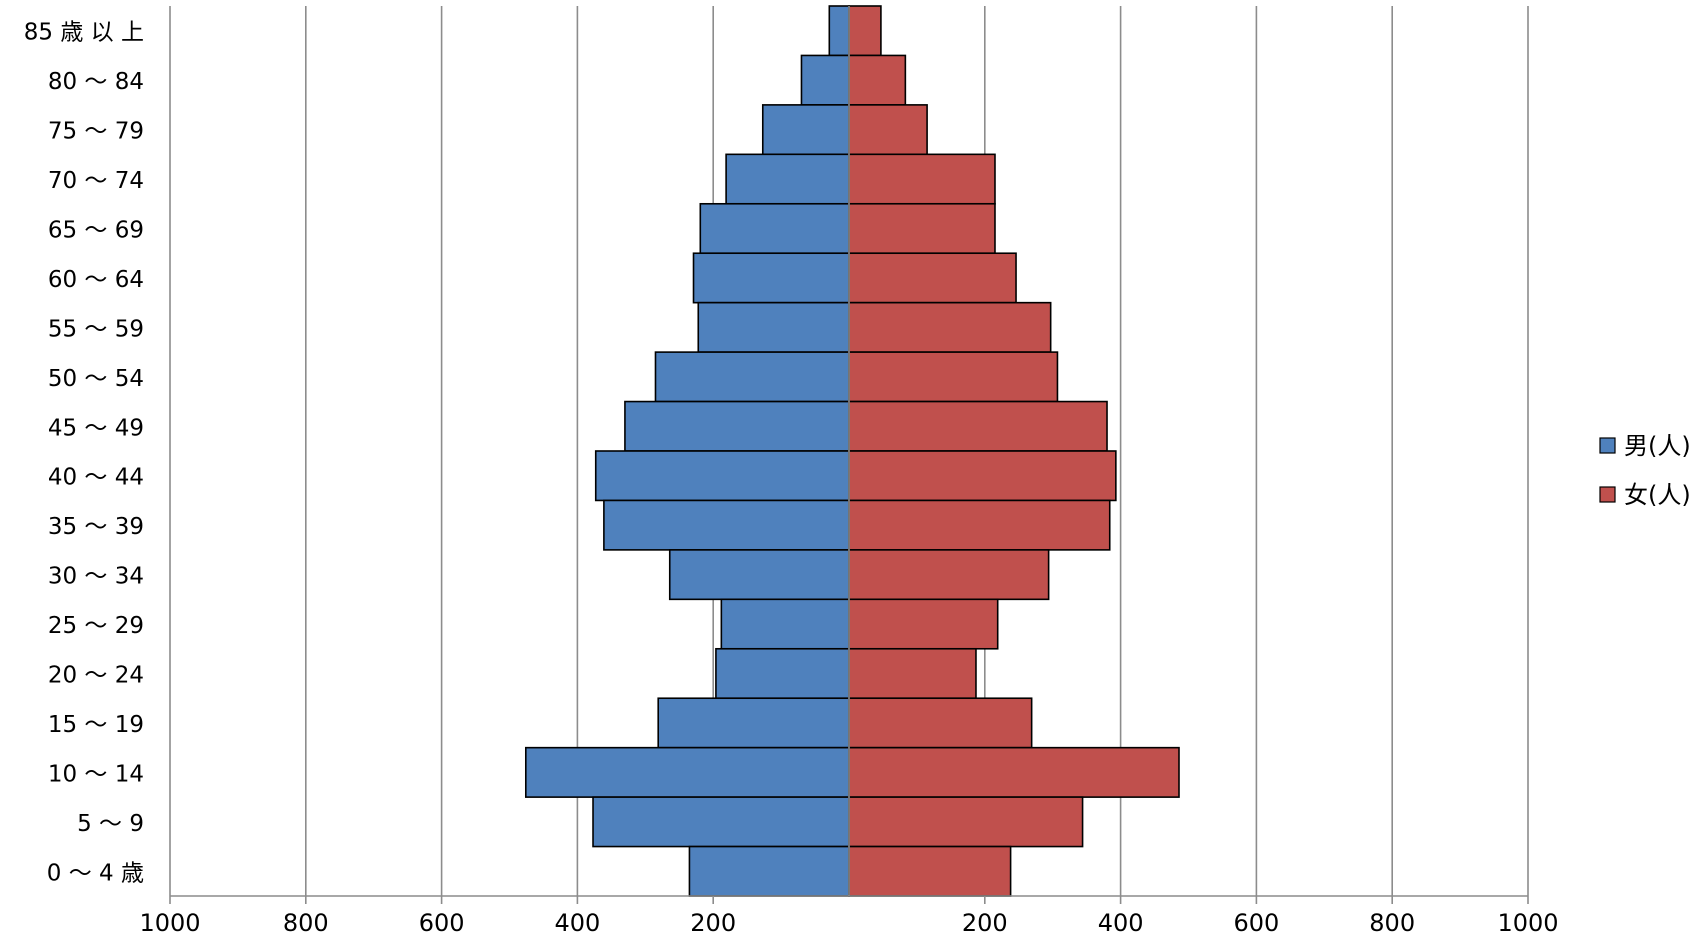 This screenshot has width=1700, height=939. What do you see at coordinates (96, 379) in the screenshot?
I see `category-label: 50 〜 54` at bounding box center [96, 379].